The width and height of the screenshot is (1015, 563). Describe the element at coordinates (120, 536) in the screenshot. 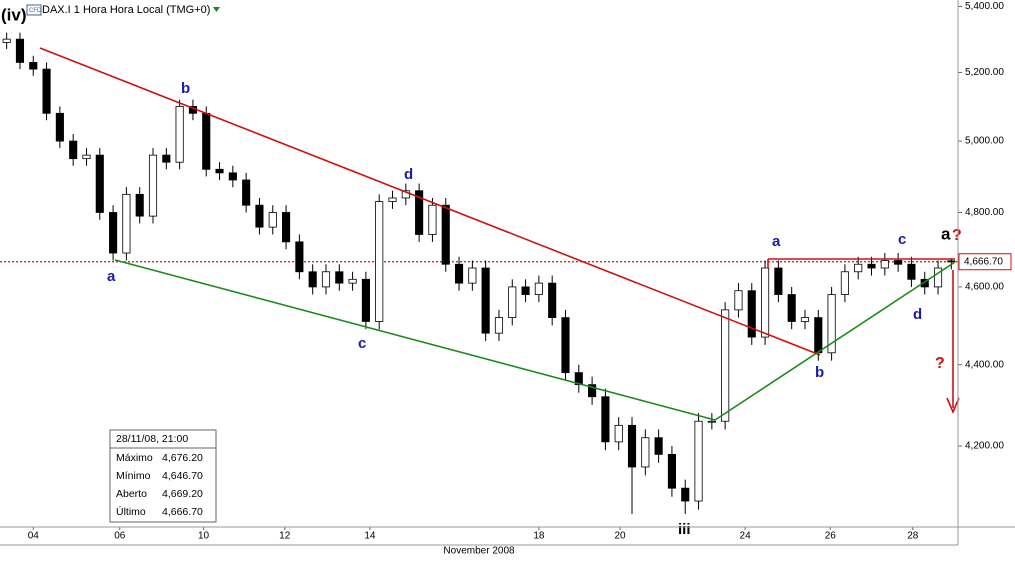

I see `x-tick-label: 06` at that location.